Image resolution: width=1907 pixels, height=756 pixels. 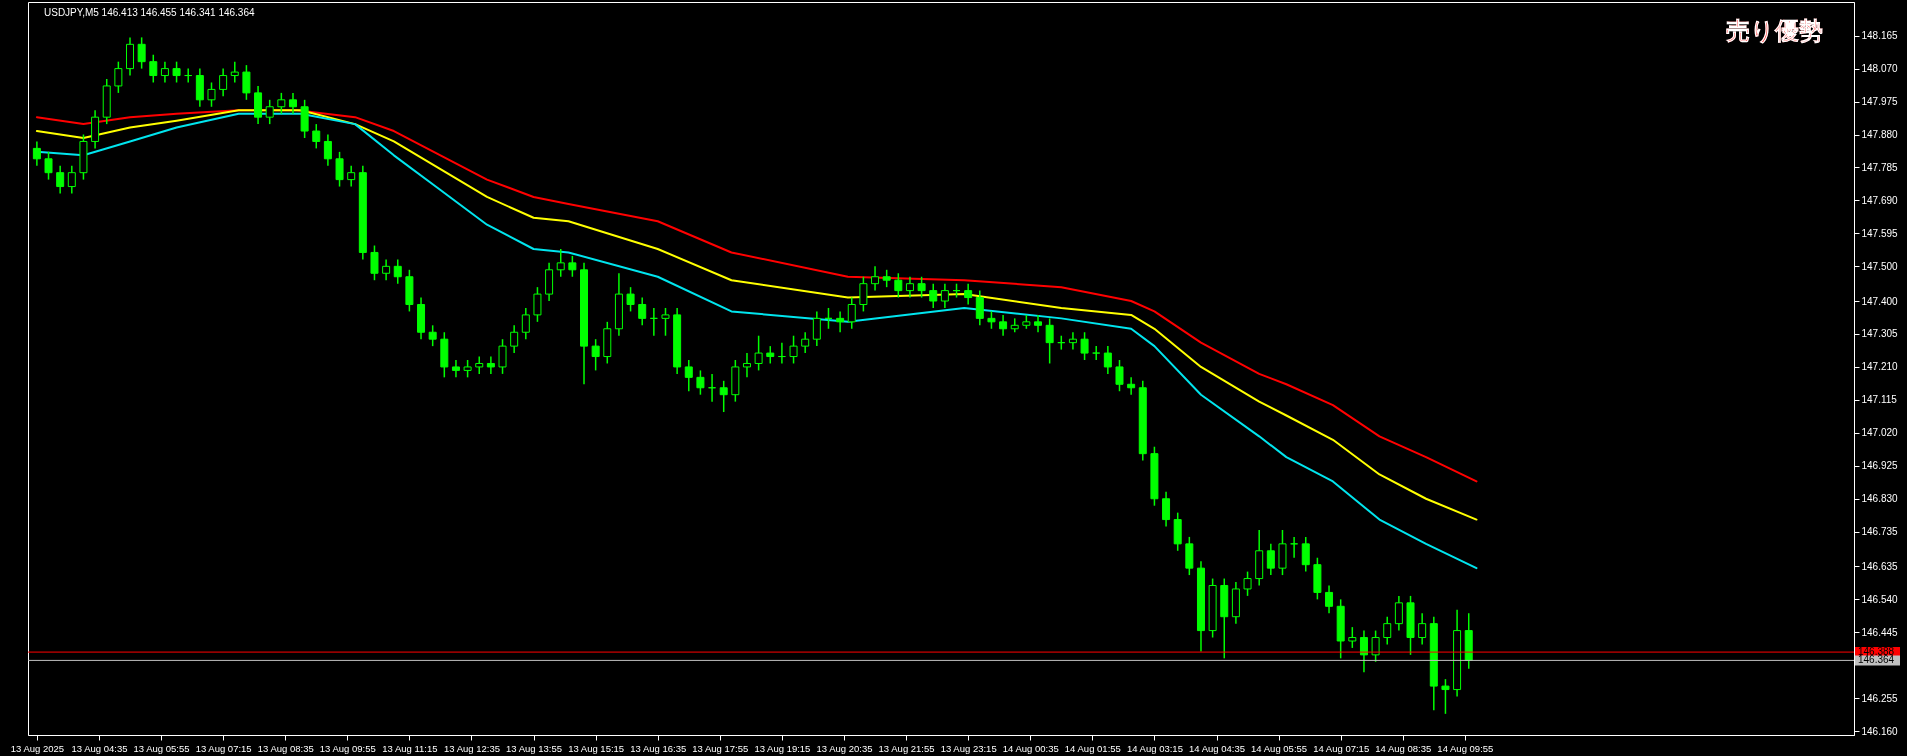 What do you see at coordinates (1880, 233) in the screenshot?
I see `y-tick-label: 147.595` at bounding box center [1880, 233].